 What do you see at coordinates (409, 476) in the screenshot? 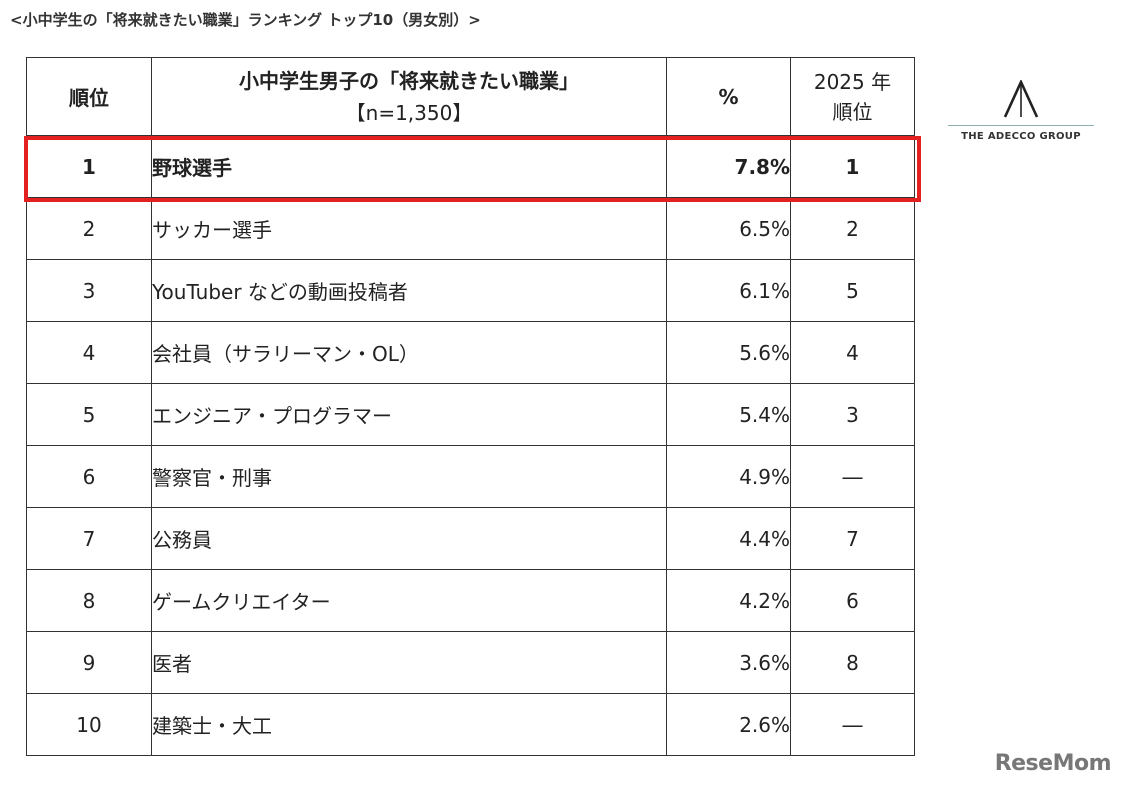
I see `job-cell: 警察官・刑事` at bounding box center [409, 476].